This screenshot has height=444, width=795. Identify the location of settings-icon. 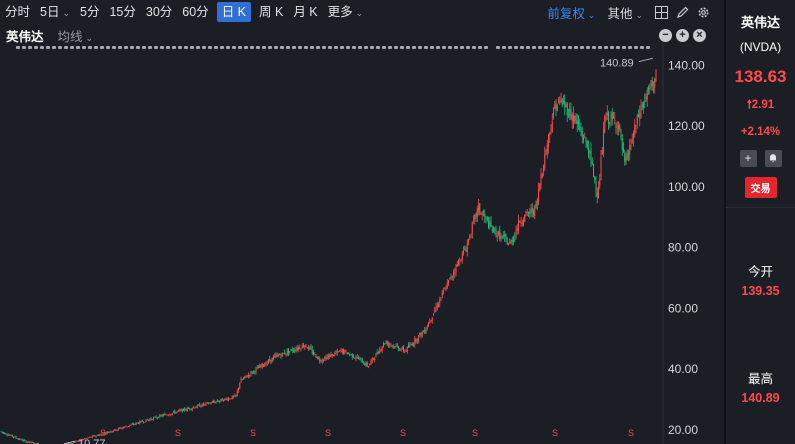
(703, 12).